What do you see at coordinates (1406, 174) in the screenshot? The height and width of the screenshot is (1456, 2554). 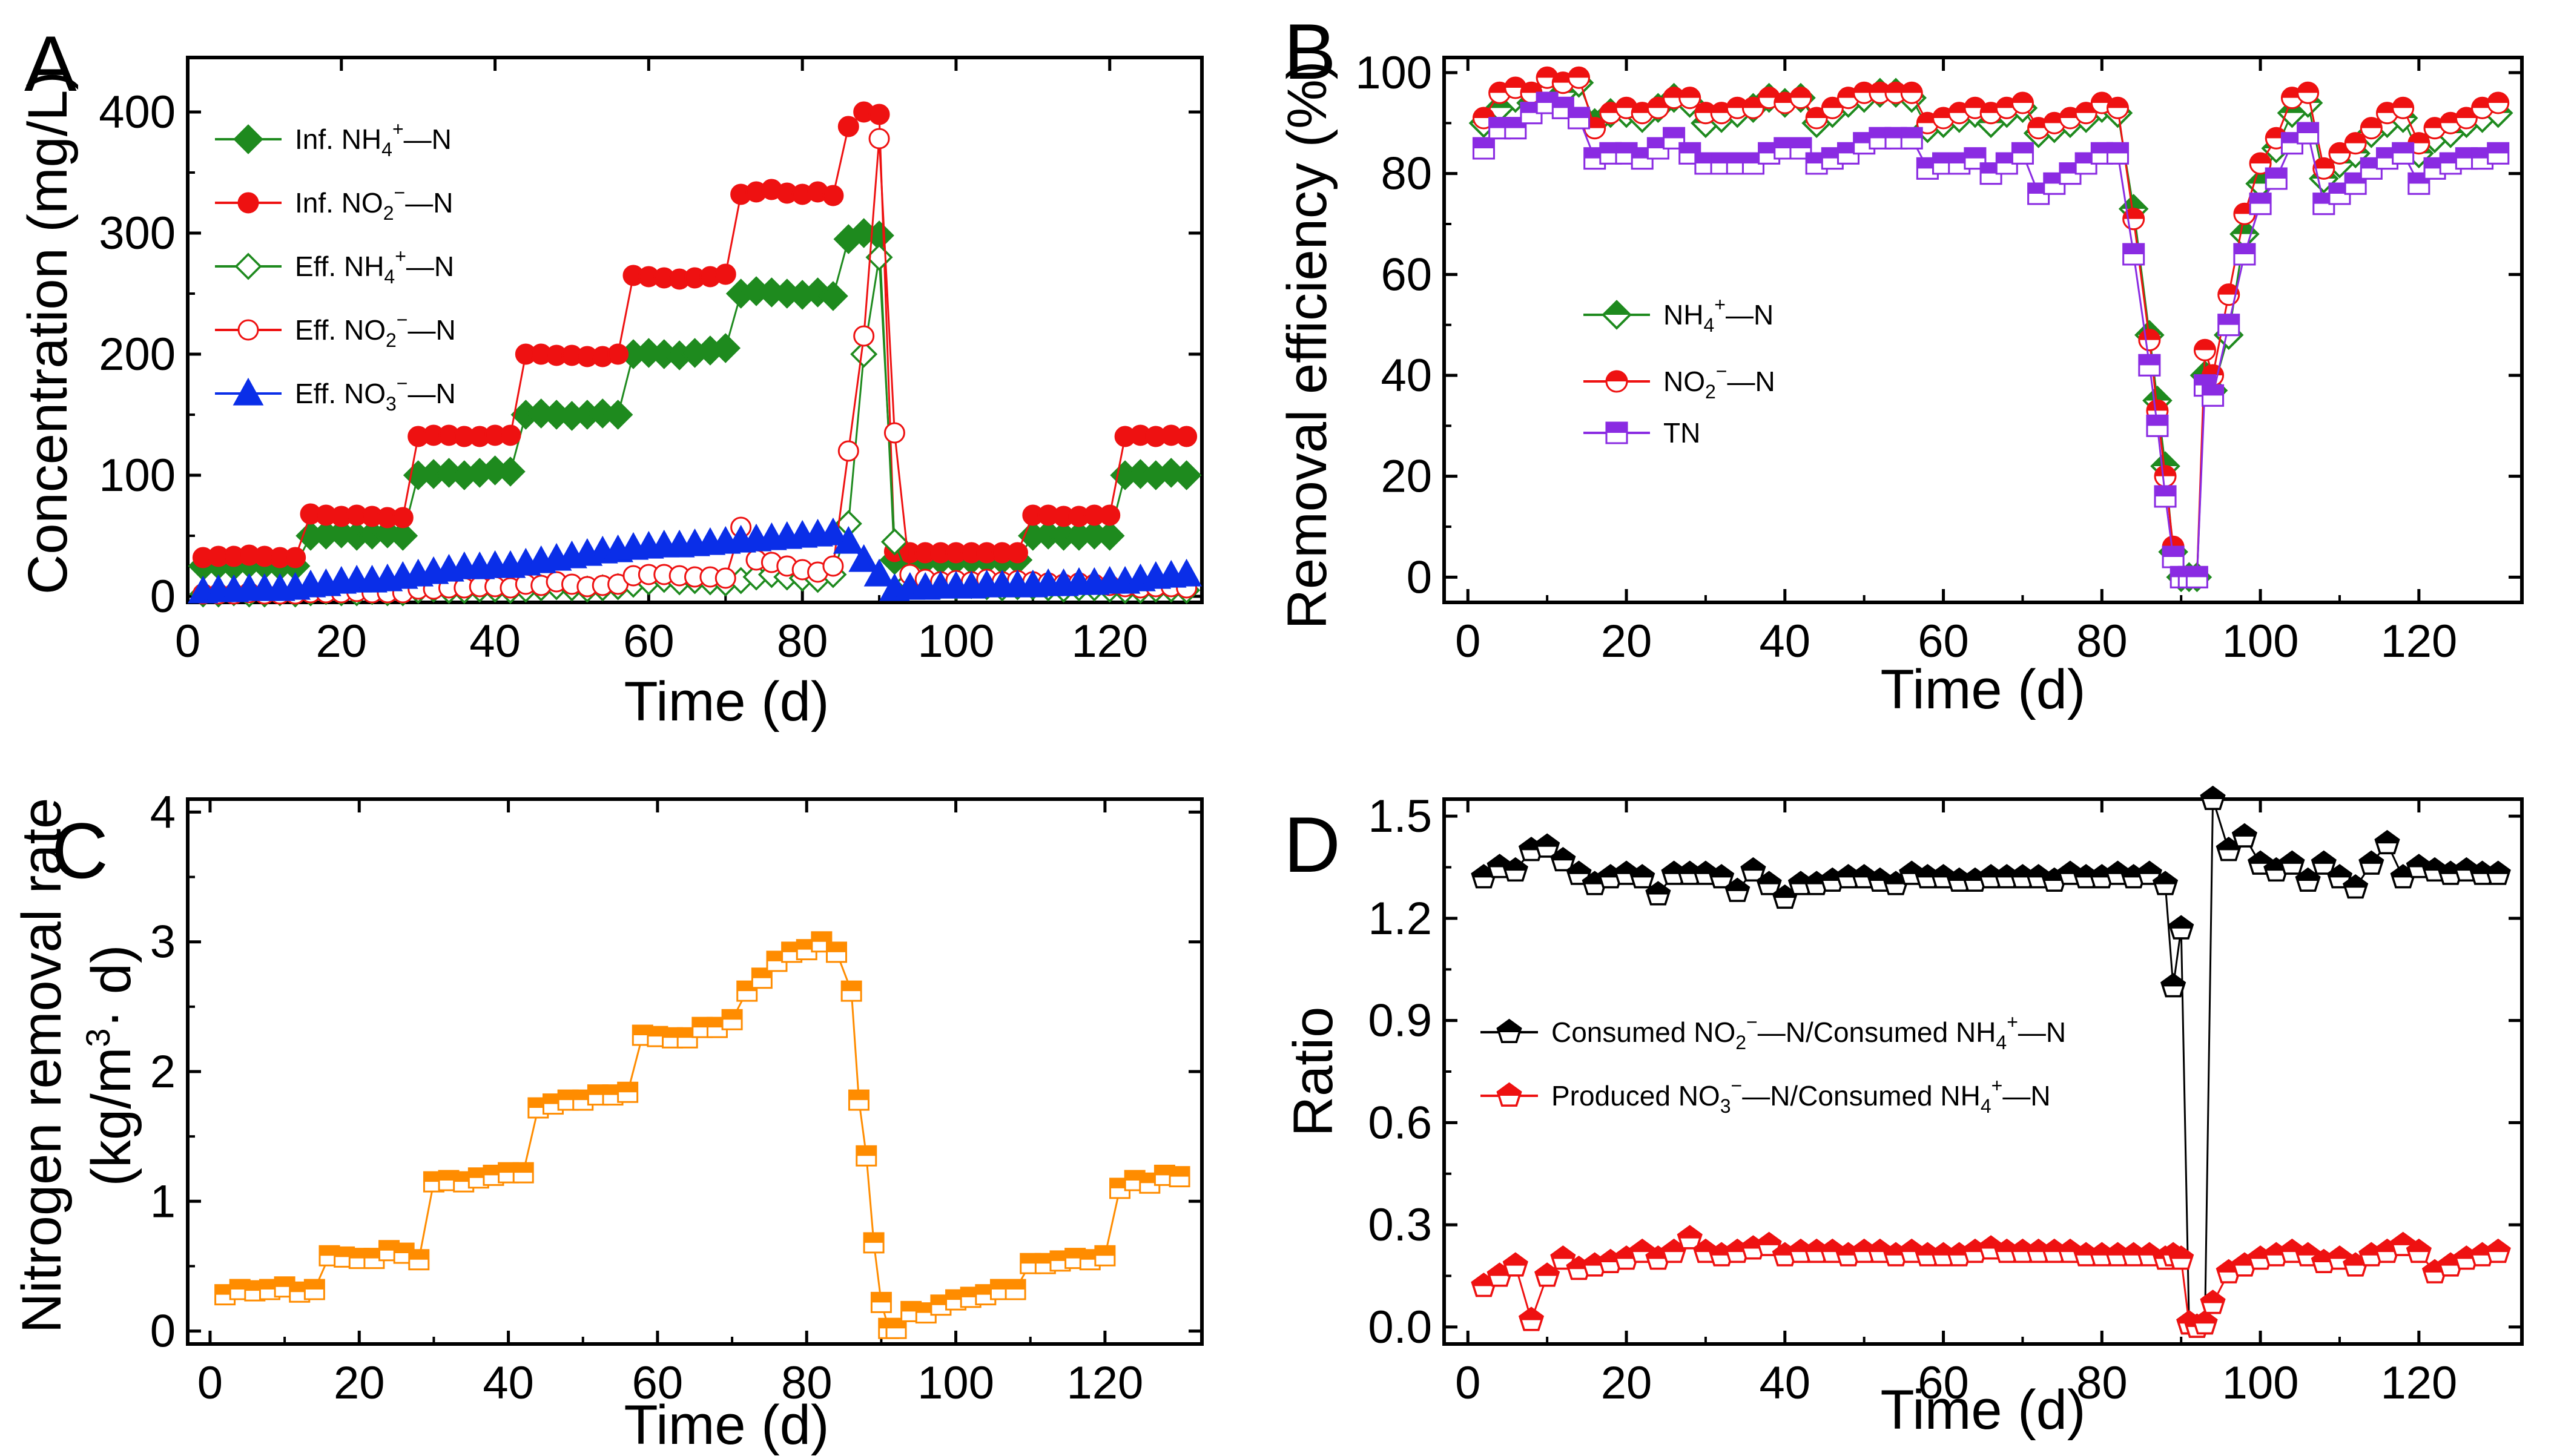 I see `y-tick-label: 80` at bounding box center [1406, 174].